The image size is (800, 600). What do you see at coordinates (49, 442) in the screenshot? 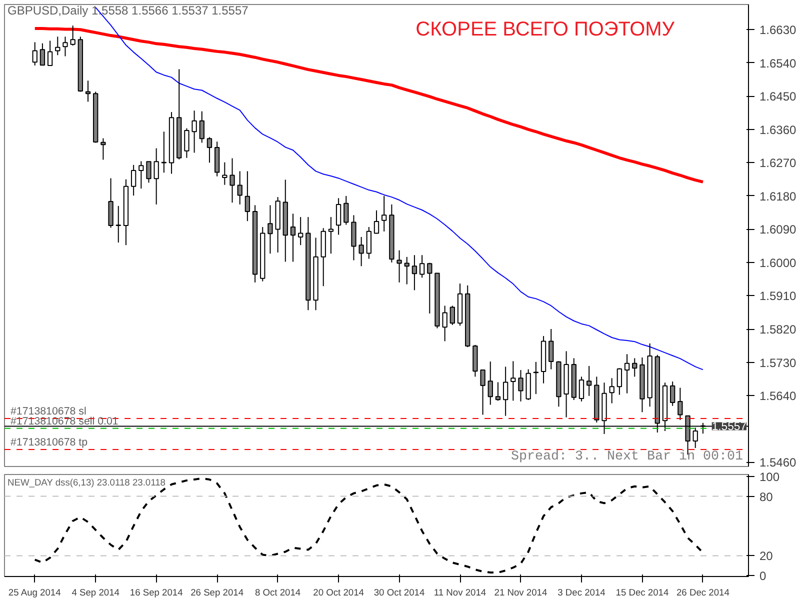
I see `ref-line-label: #1713810678 tp` at bounding box center [49, 442].